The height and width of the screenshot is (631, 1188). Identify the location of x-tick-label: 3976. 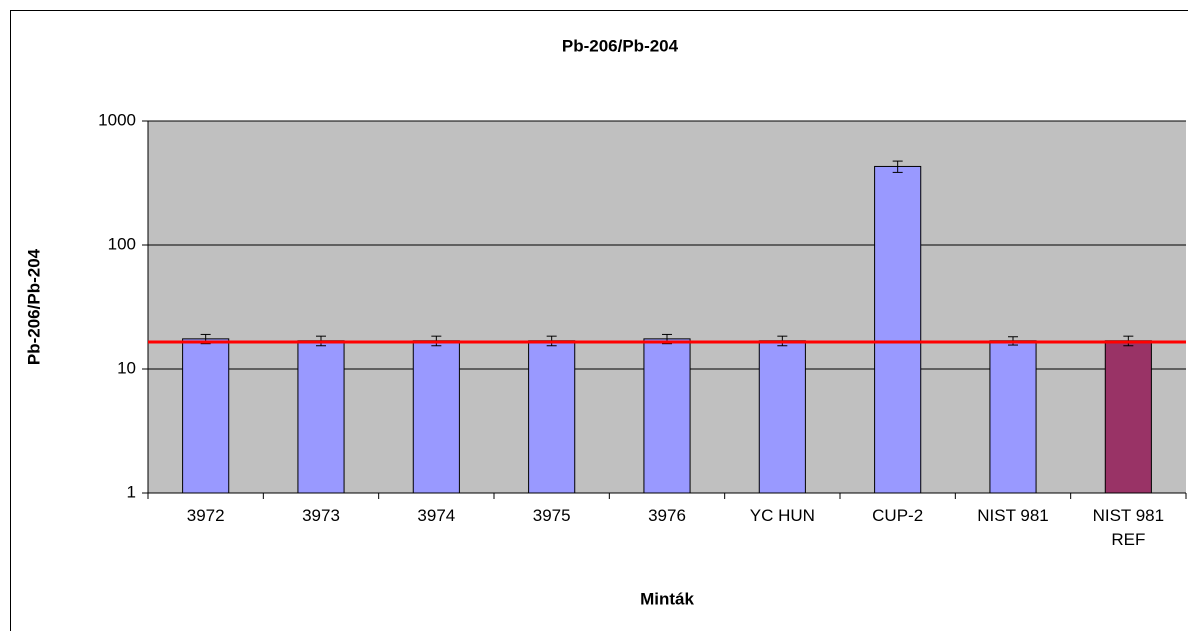
(667, 515).